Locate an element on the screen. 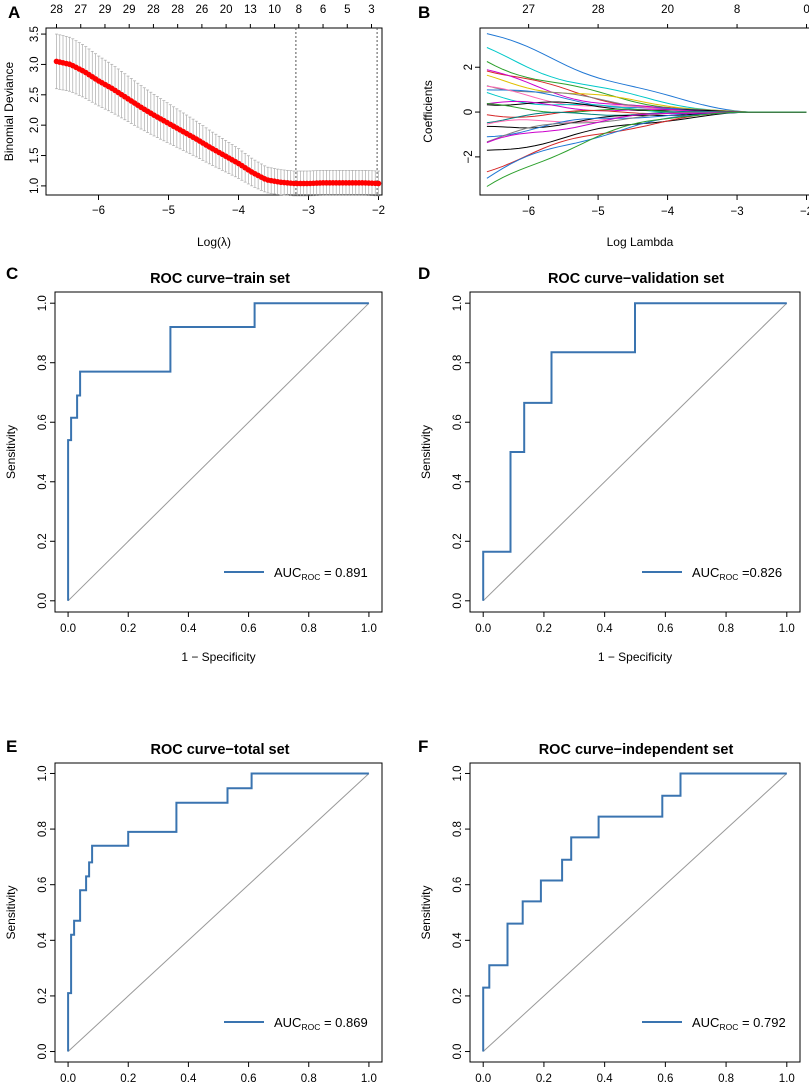 This screenshot has width=809, height=1092. y-tick-label-b: −2 is located at coordinates (469, 156).